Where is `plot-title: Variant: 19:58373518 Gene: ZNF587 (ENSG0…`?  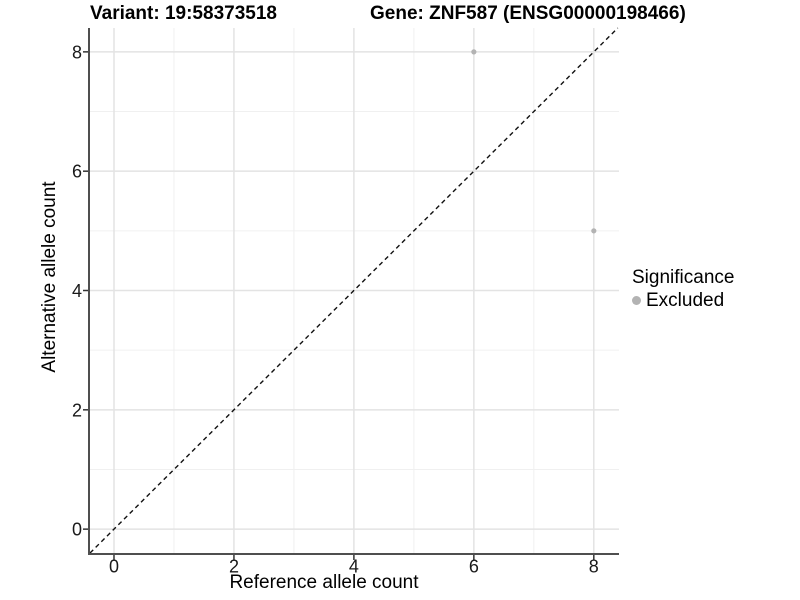
plot-title: Variant: 19:58373518 Gene: ZNF587 (ENSG0… is located at coordinates (400, 15).